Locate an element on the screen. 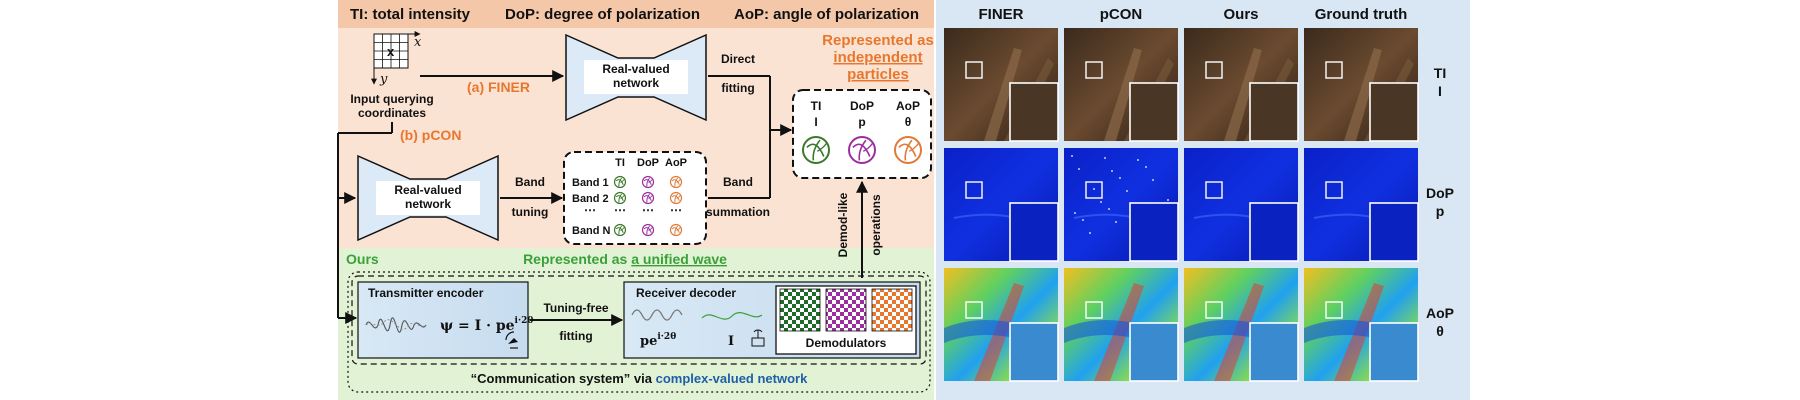 This screenshot has width=1800, height=400. result-col-0: FINER is located at coordinates (1001, 14).